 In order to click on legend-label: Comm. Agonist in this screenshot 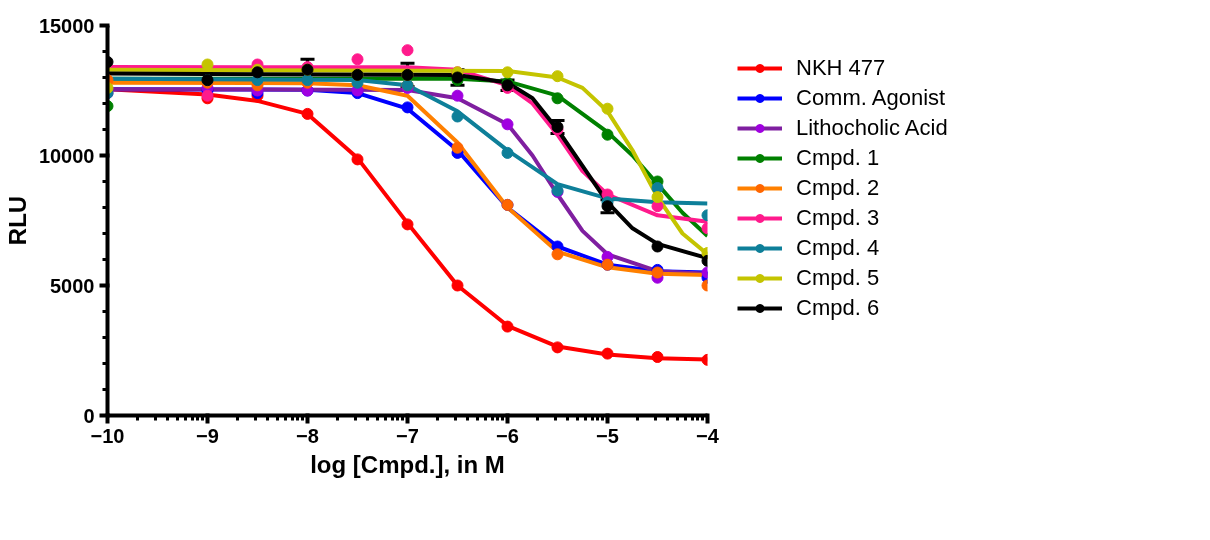, I will do `click(871, 98)`.